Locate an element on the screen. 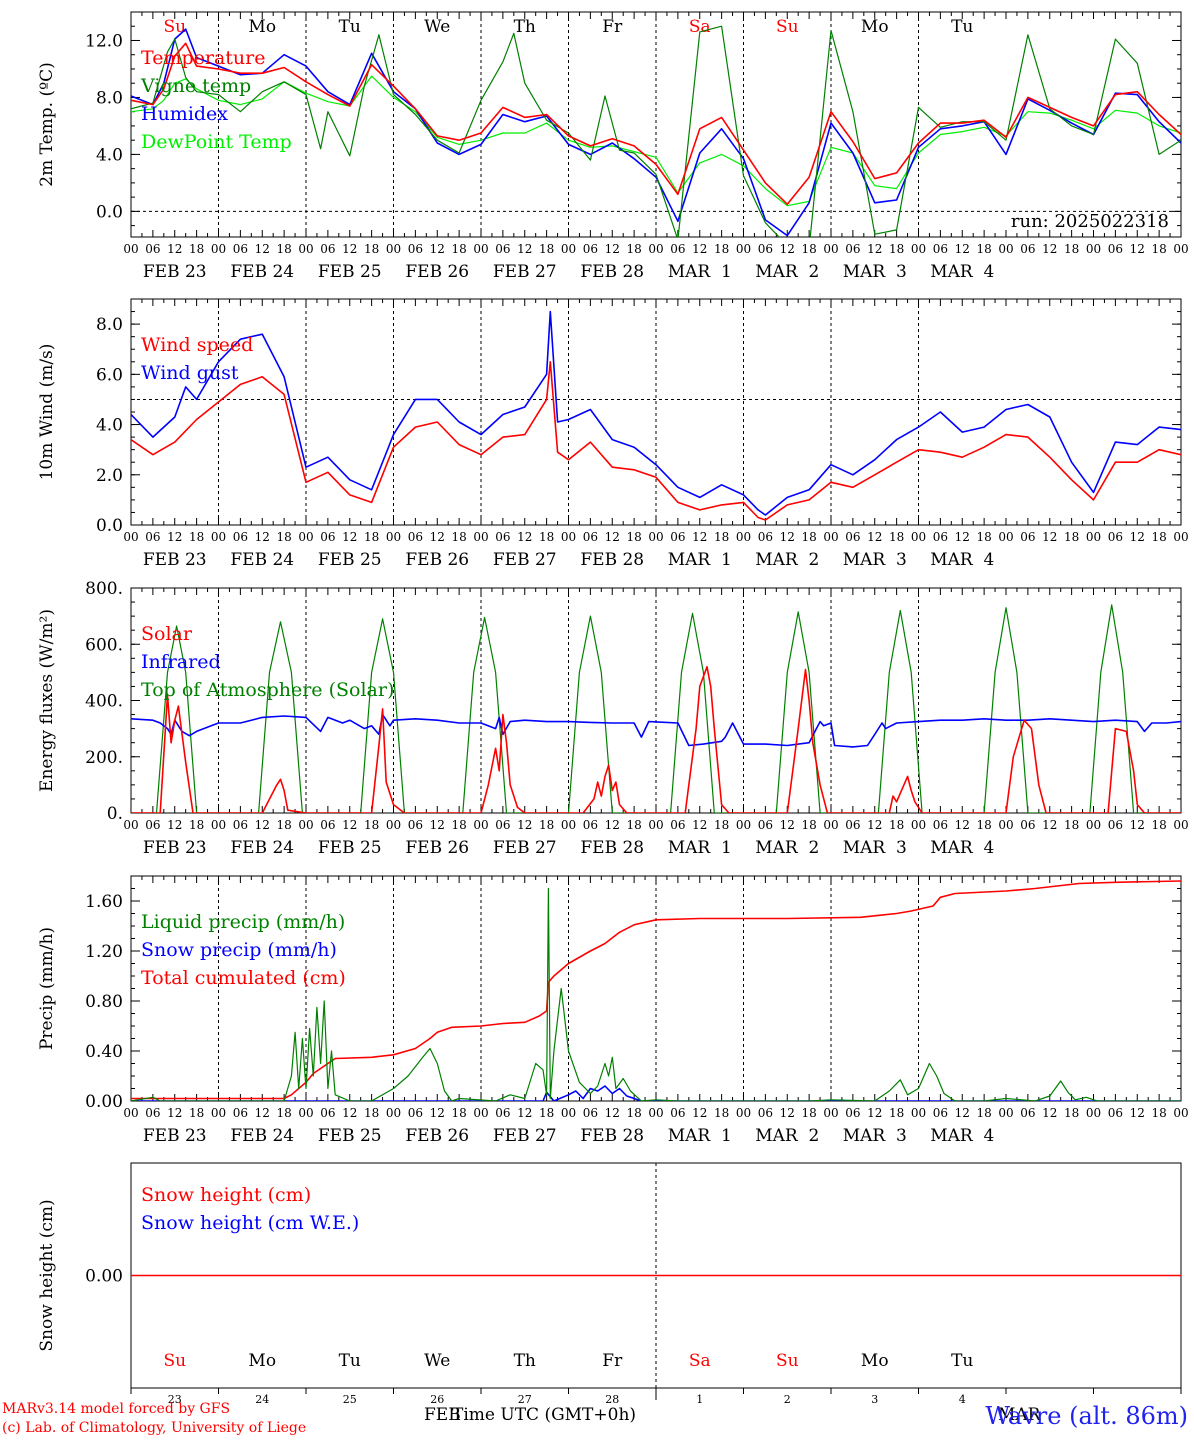 The image size is (1194, 1440). date-label: MAR 4 is located at coordinates (962, 560).